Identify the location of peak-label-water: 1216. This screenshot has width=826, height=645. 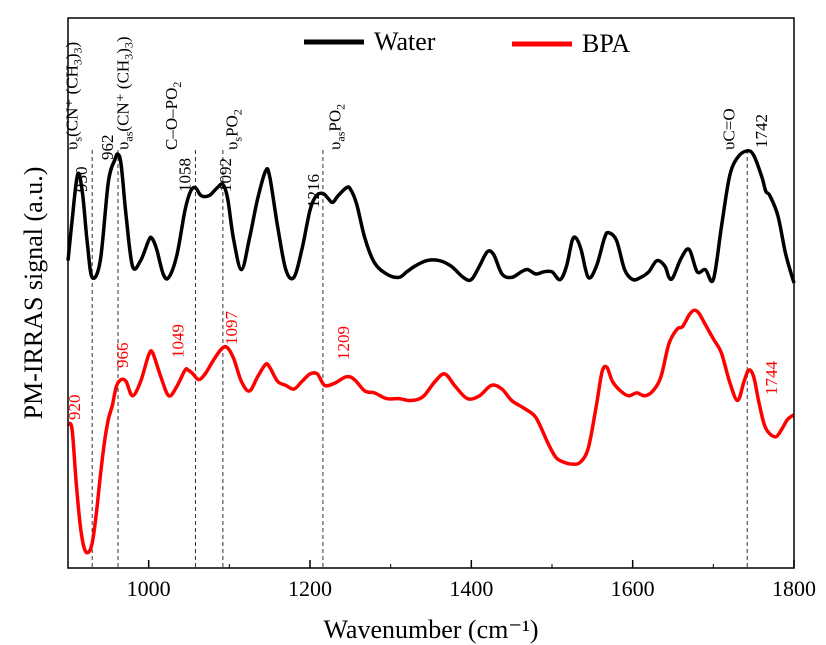
(313, 191).